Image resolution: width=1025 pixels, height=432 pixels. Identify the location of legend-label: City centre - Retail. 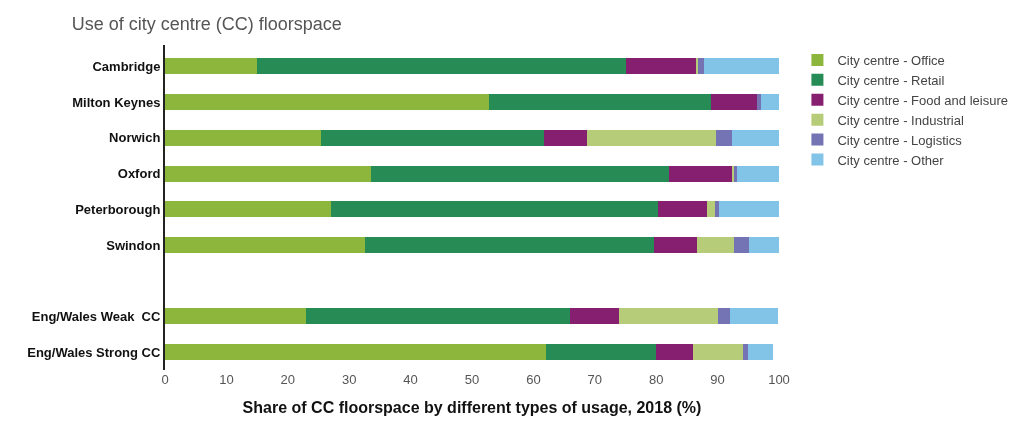
(891, 80).